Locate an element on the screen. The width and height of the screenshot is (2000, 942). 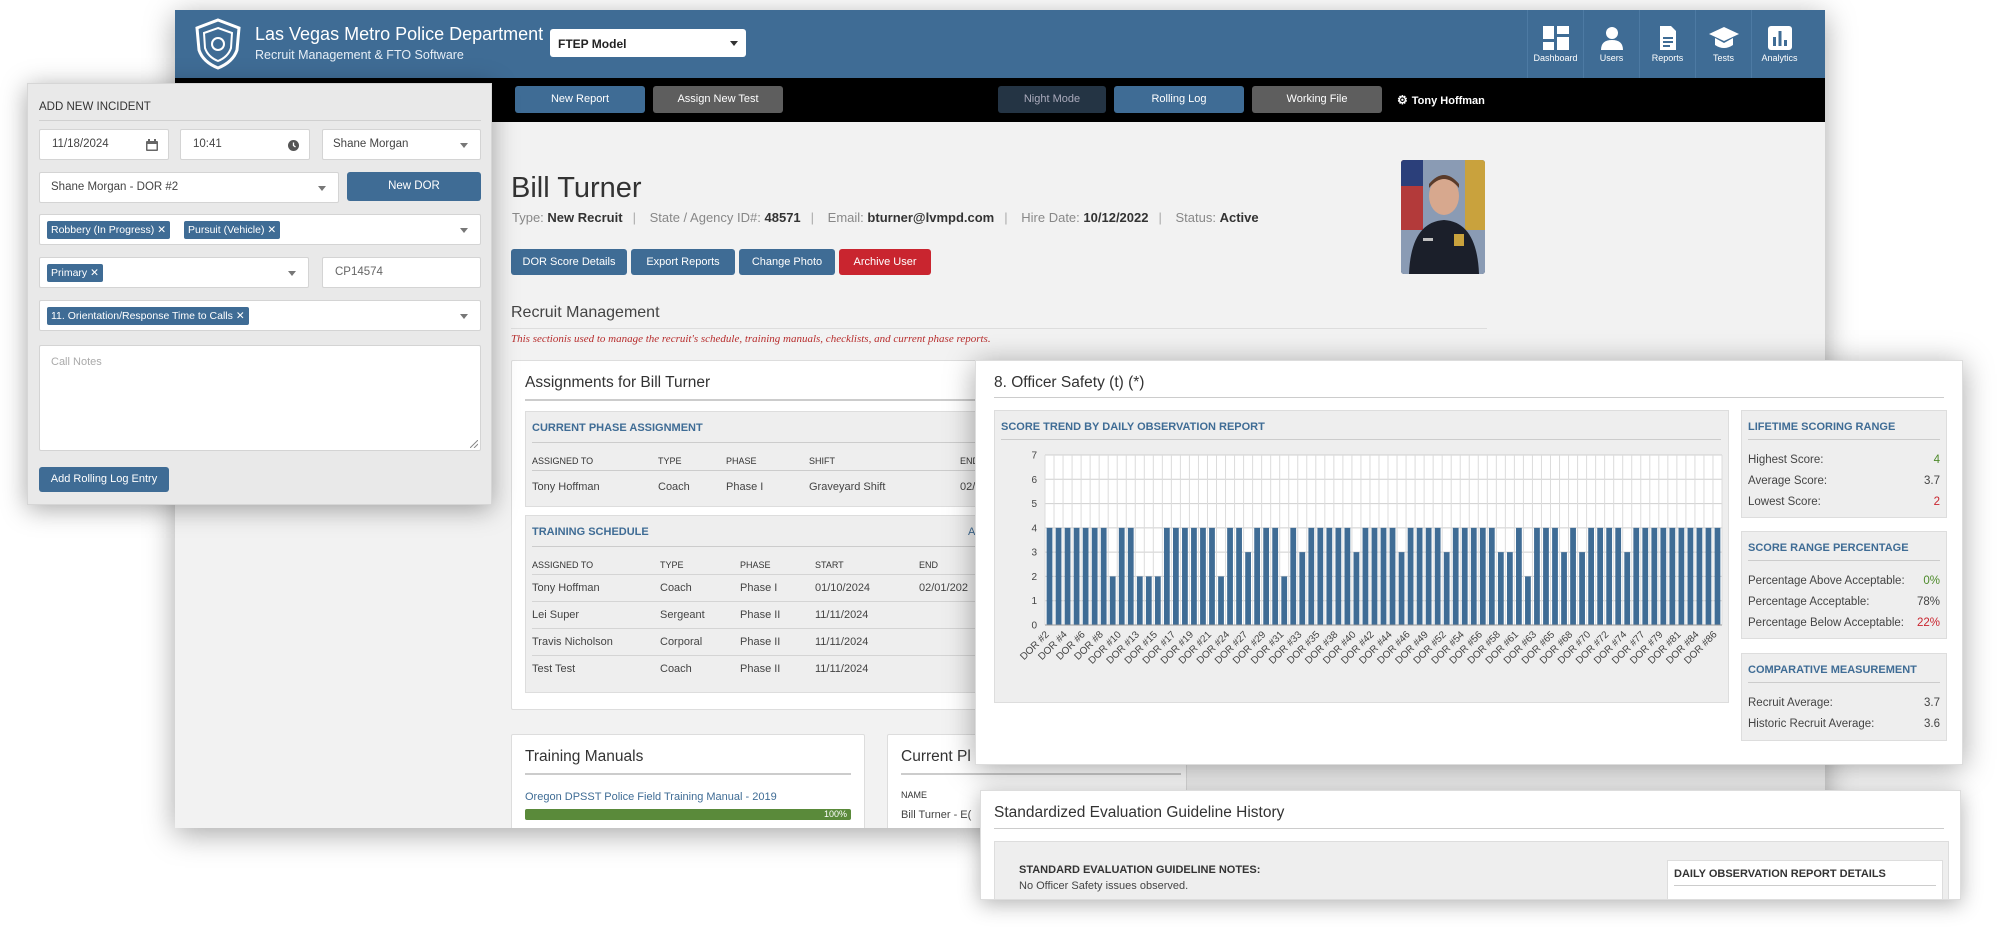
table-cell: Travis Nicholson is located at coordinates (572, 642).